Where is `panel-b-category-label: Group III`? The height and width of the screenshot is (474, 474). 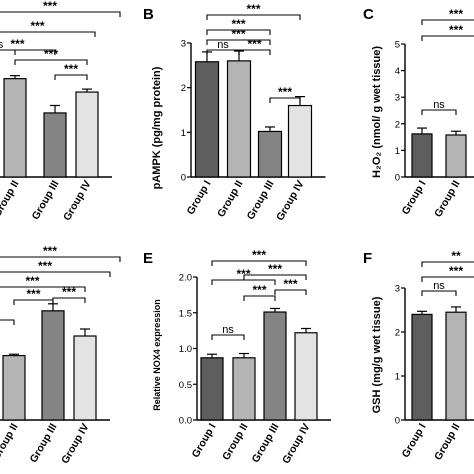 panel-b-category-label: Group III is located at coordinates (261, 199).